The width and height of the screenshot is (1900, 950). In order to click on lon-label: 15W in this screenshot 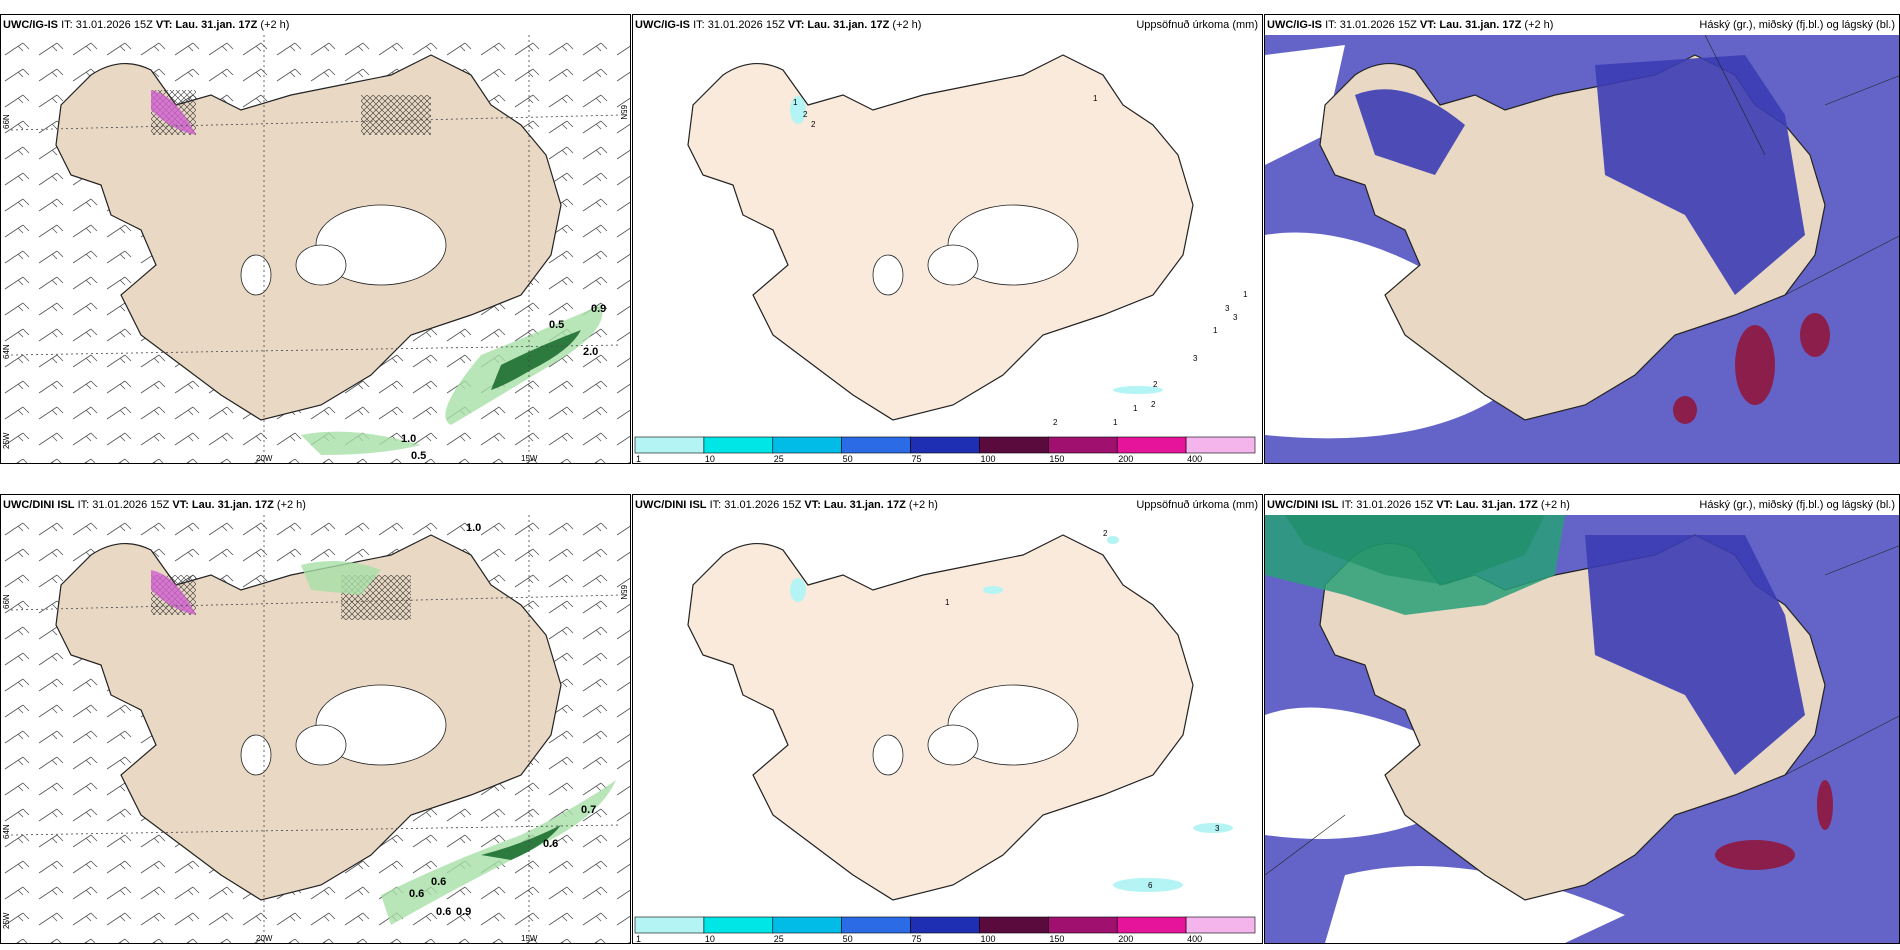, I will do `click(529, 458)`.